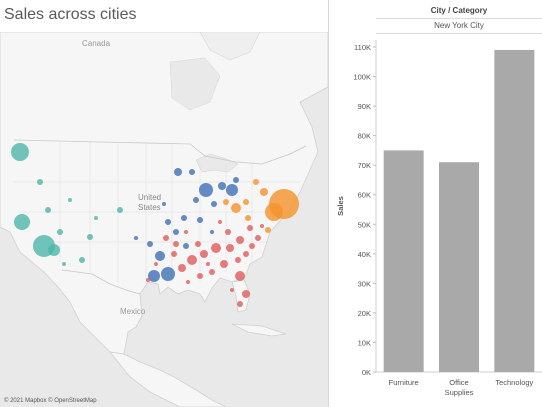  I want to click on y-tick-label: 90K, so click(364, 106).